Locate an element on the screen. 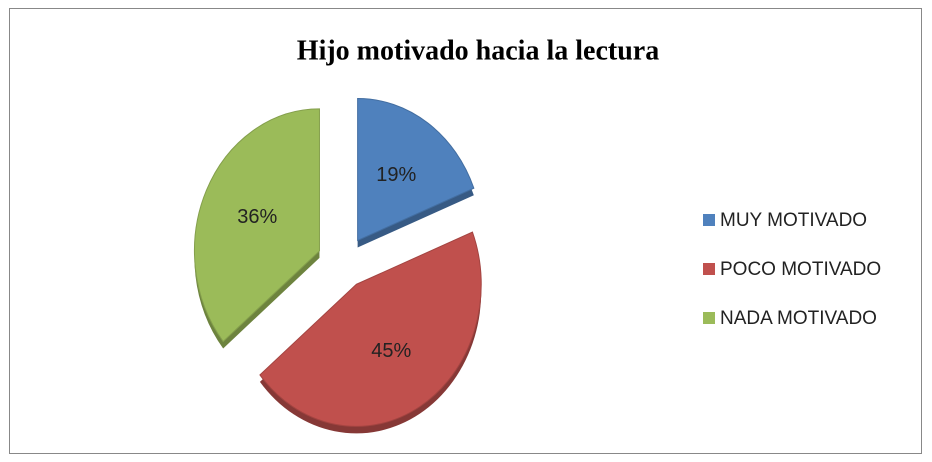  data-label: 36% is located at coordinates (257, 217).